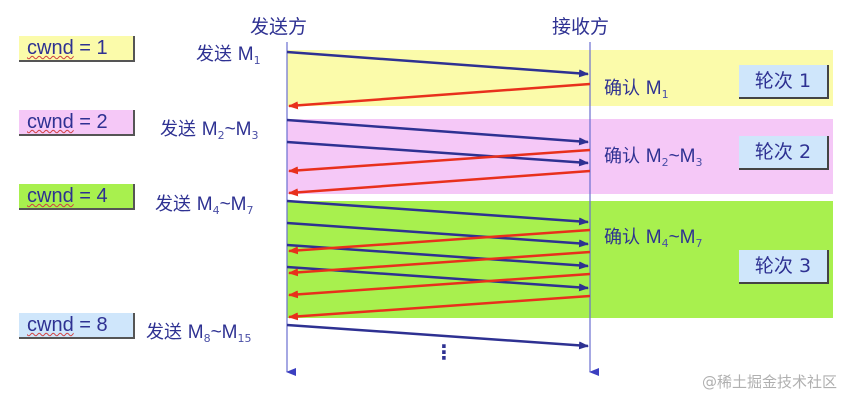 The width and height of the screenshot is (849, 402). What do you see at coordinates (77, 49) in the screenshot?
I see `cwnd-label-1: cwnd = 1` at bounding box center [77, 49].